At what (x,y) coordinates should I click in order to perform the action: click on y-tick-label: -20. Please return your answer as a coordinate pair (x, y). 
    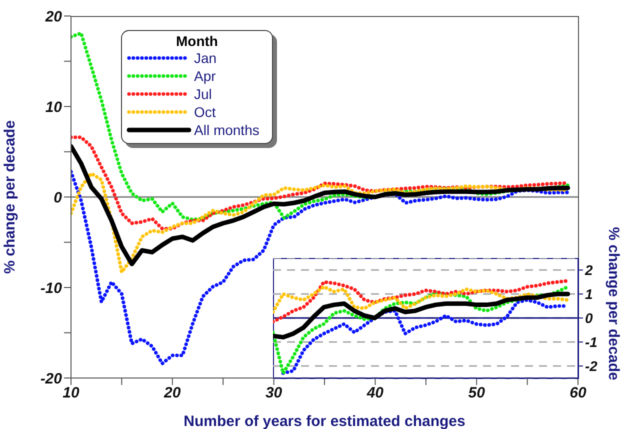
    Looking at the image, I should click on (51, 379).